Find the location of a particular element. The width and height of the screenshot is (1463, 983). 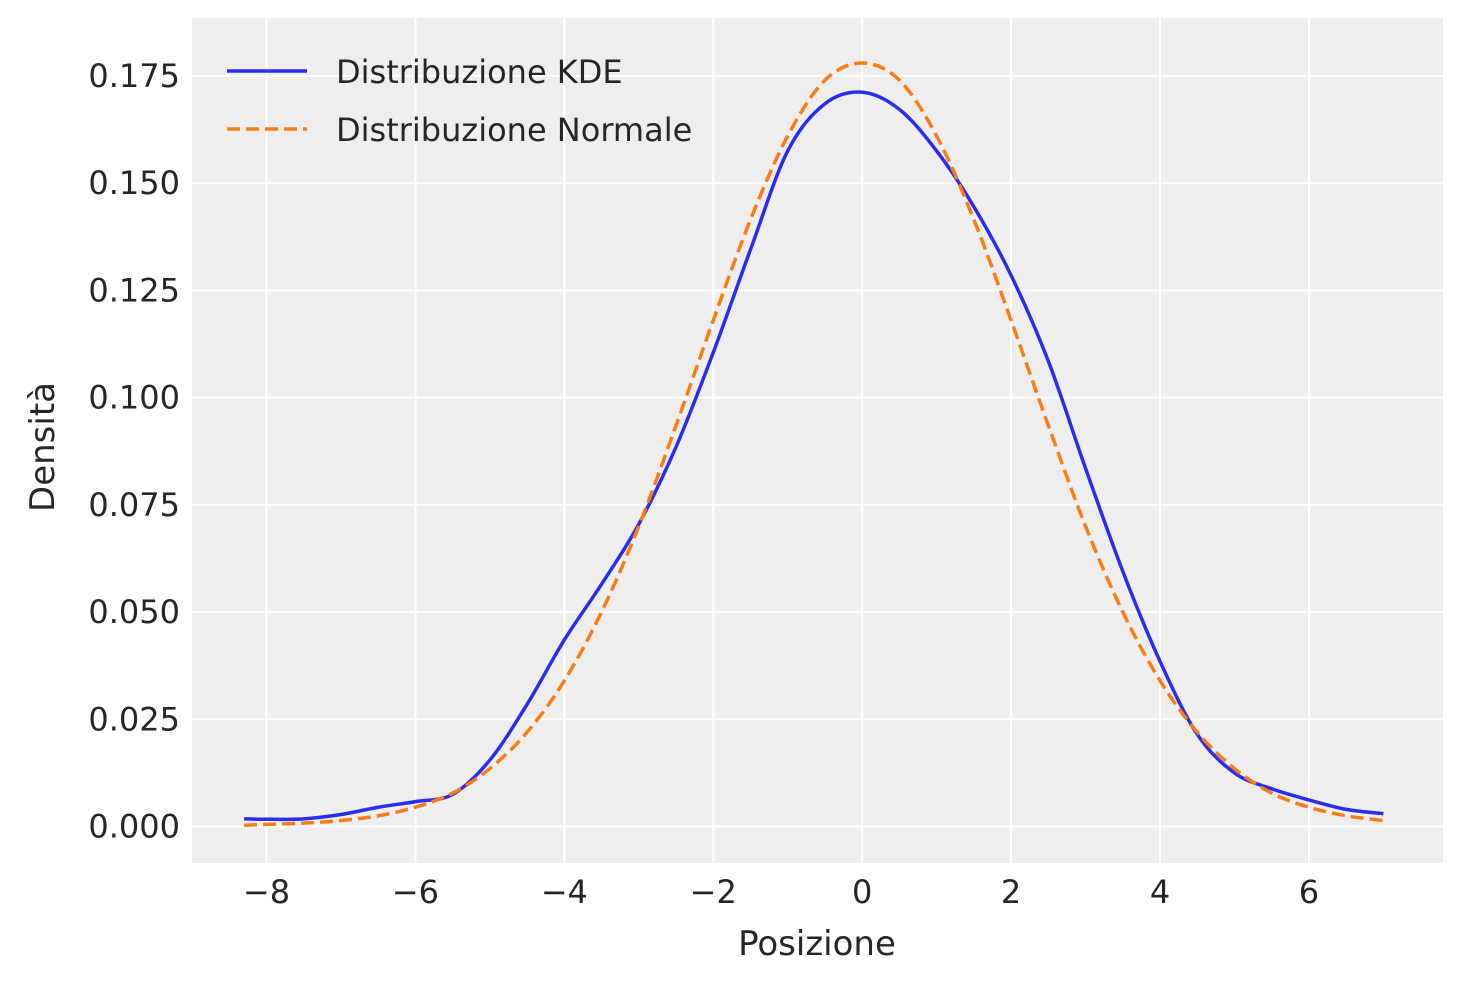

y-tick-label: 0.100 is located at coordinates (134, 398).